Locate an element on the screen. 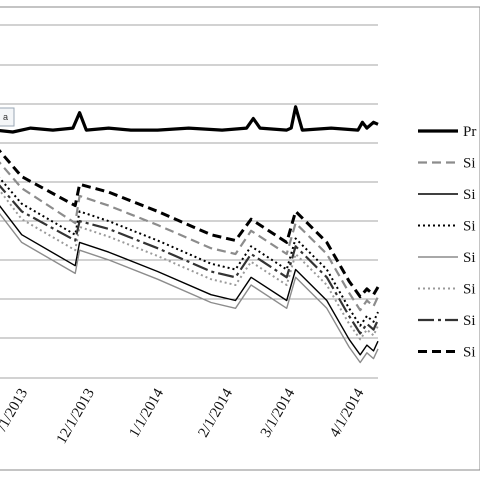 This screenshot has height=480, width=480. tooltip-box is located at coordinates (7, 117).